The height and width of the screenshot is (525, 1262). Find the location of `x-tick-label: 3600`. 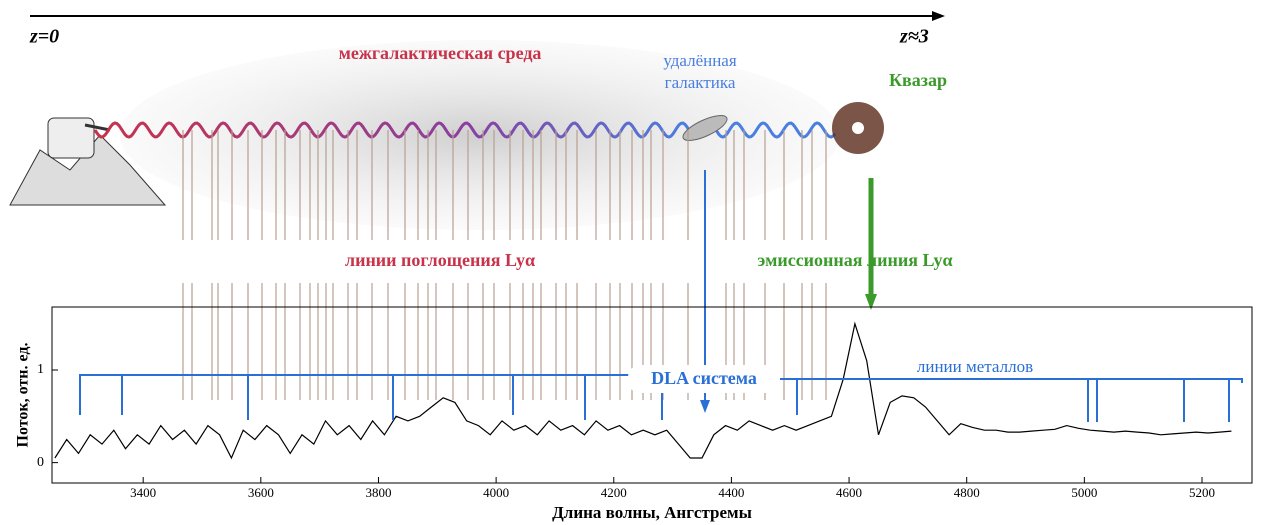

x-tick-label: 3600 is located at coordinates (261, 492).